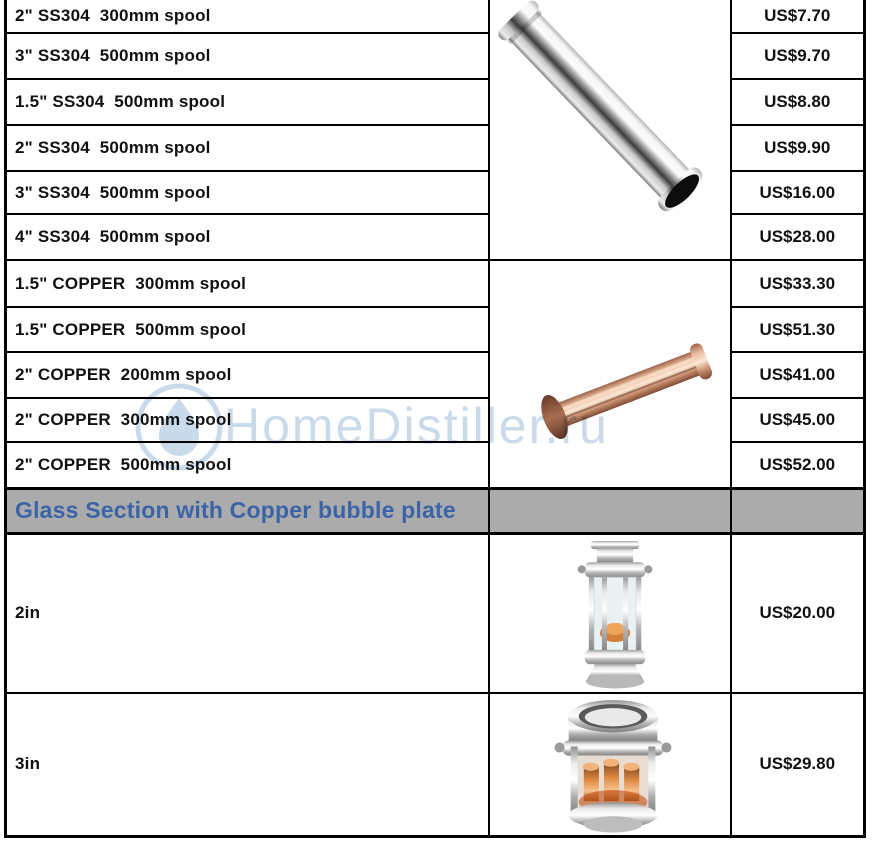  What do you see at coordinates (797, 613) in the screenshot?
I see `product-price: US$20.00` at bounding box center [797, 613].